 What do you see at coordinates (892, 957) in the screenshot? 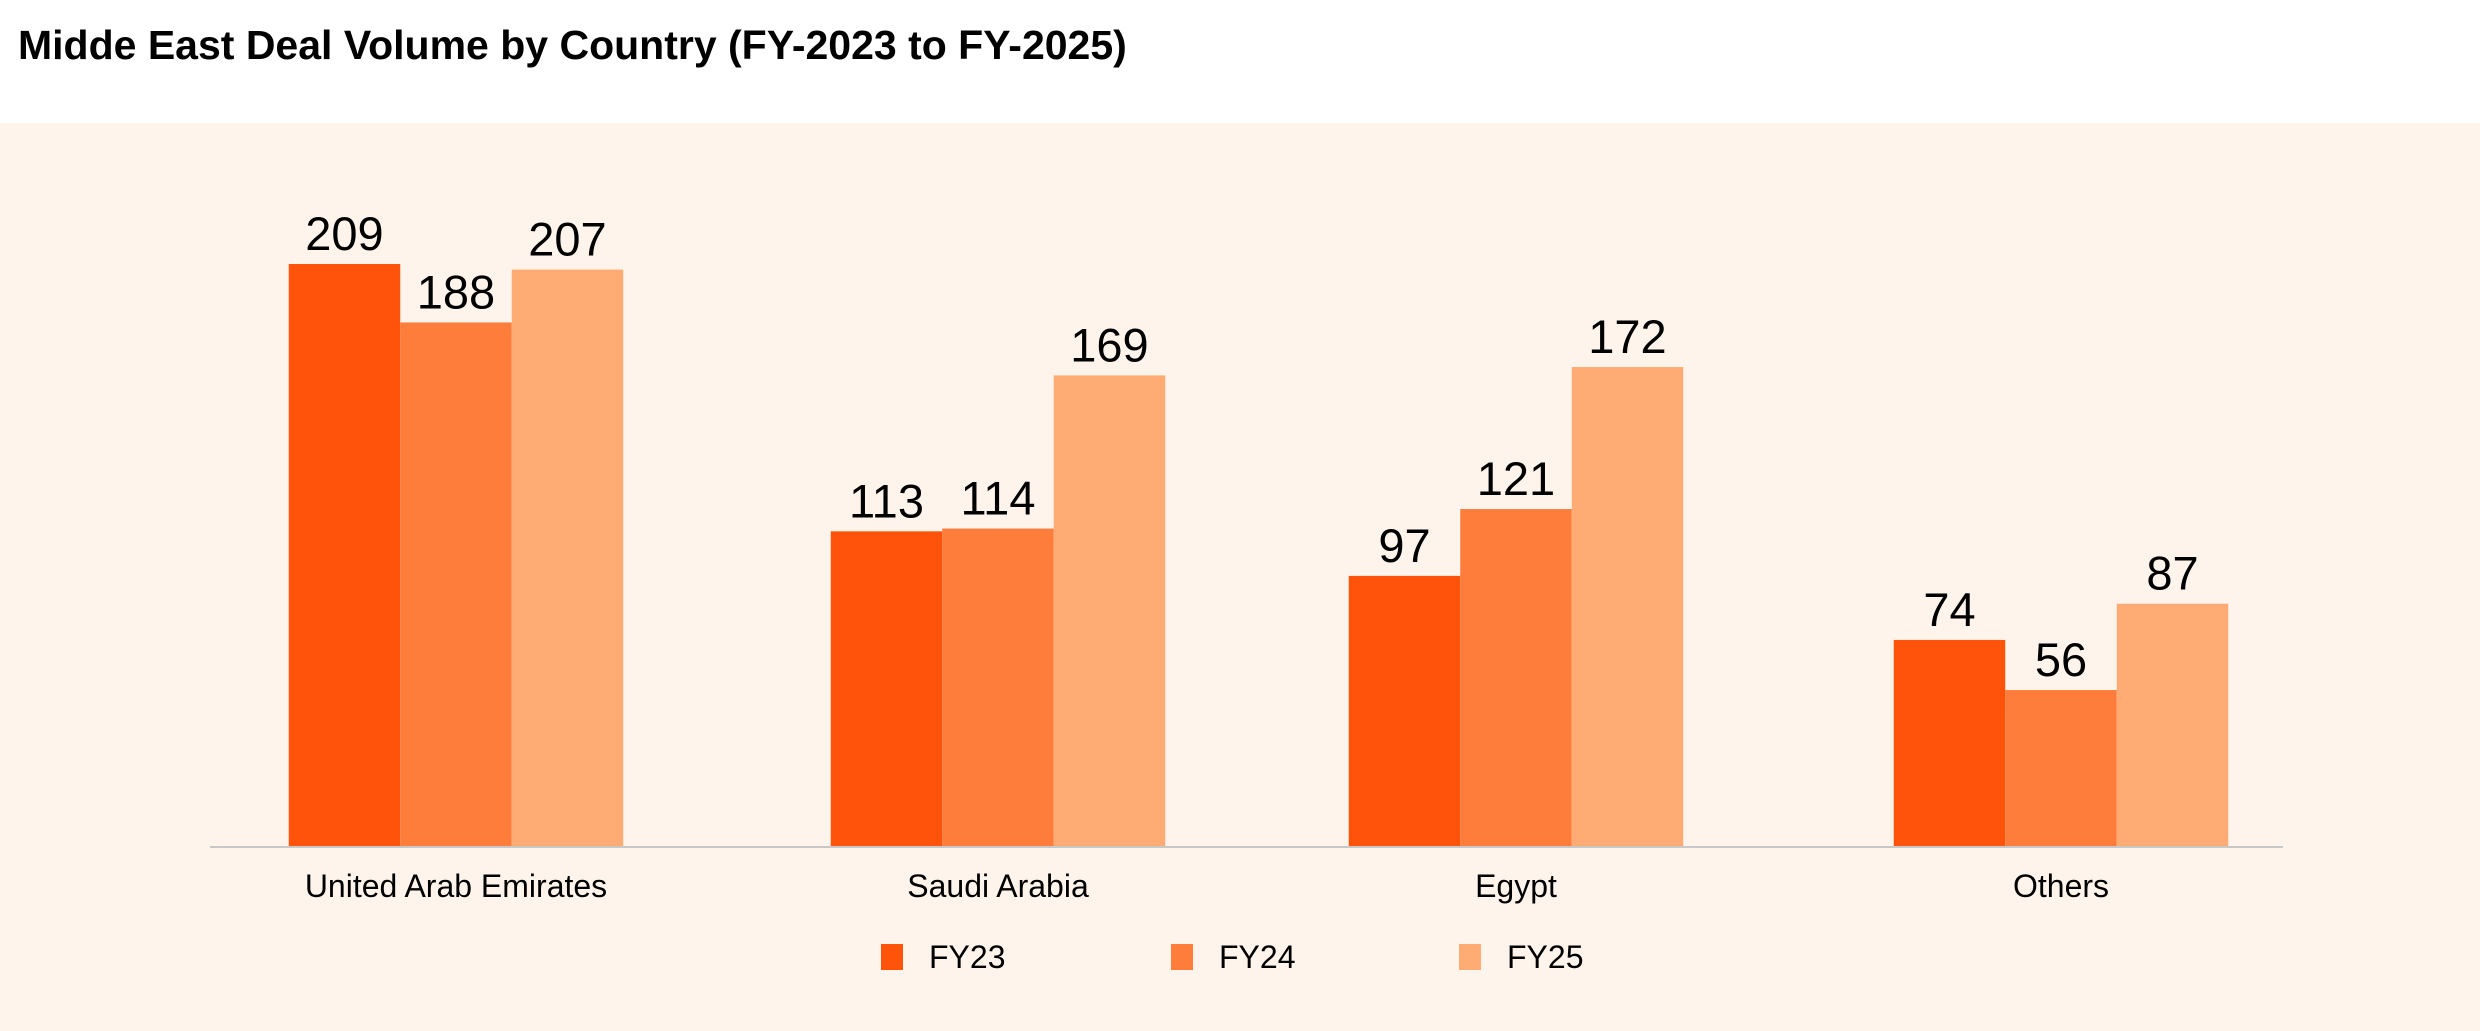
I see `legend-swatch-fy23` at bounding box center [892, 957].